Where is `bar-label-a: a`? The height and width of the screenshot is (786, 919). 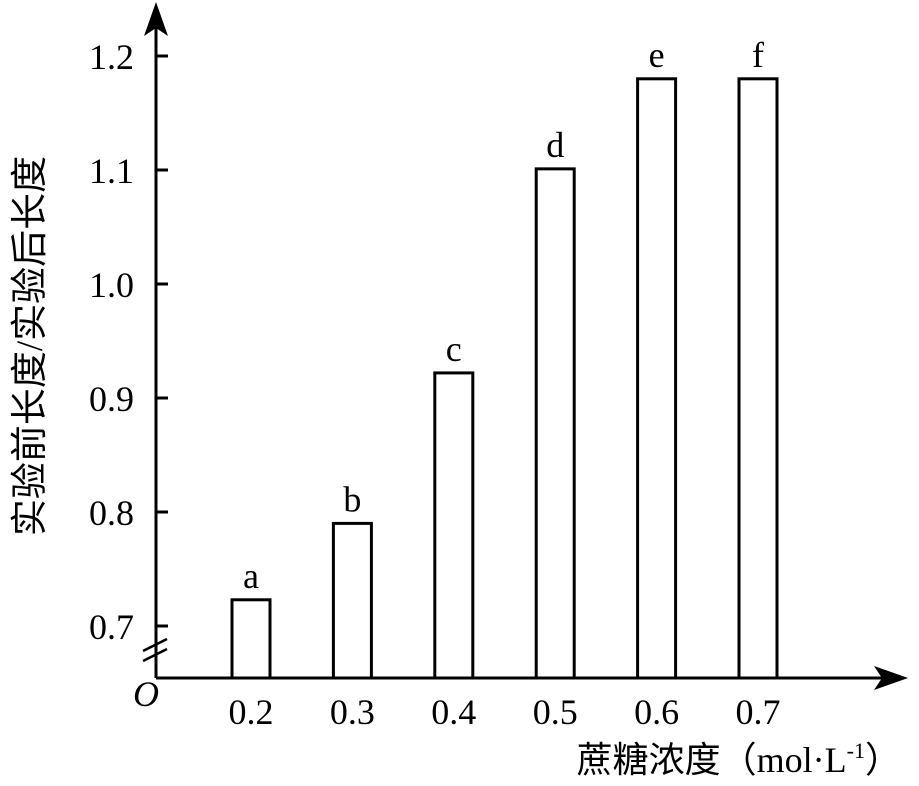 bar-label-a: a is located at coordinates (251, 576).